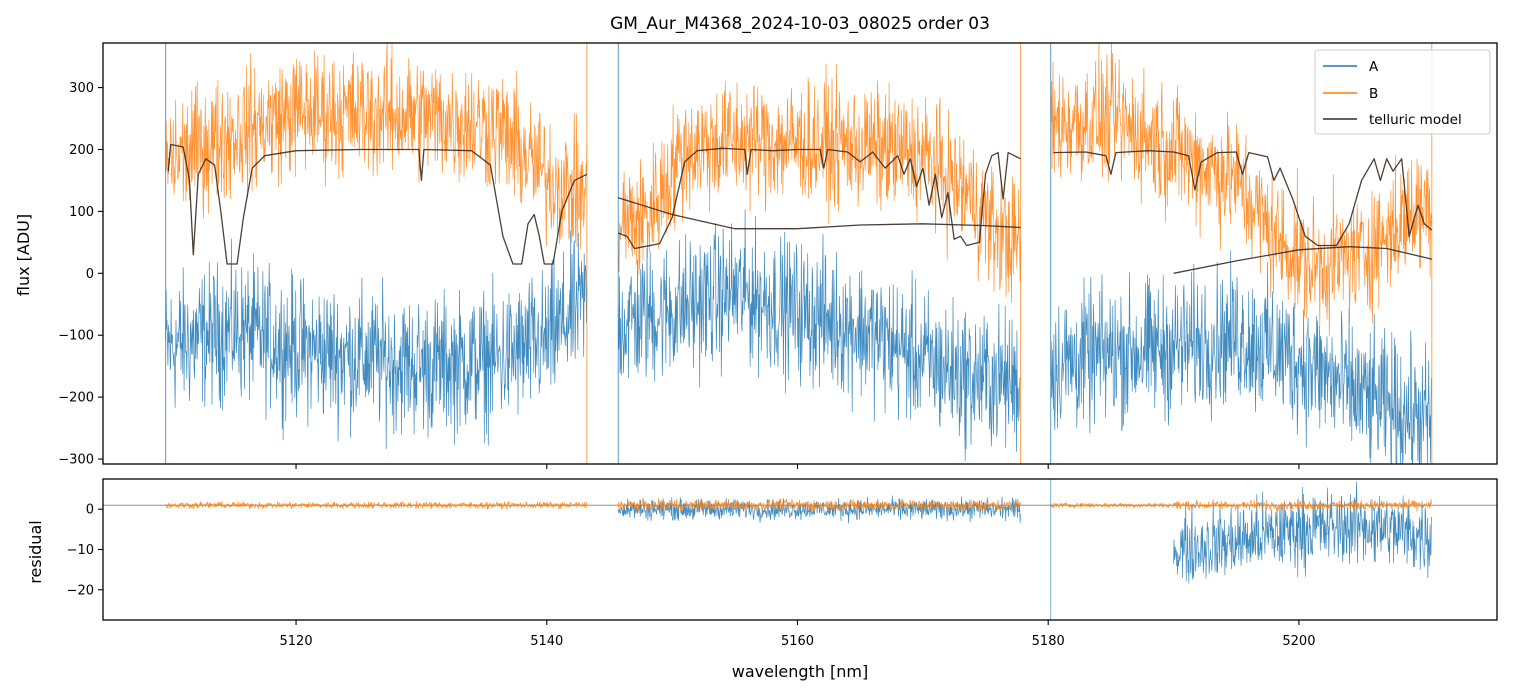 The height and width of the screenshot is (696, 1513). Describe the element at coordinates (1048, 641) in the screenshot. I see `residual-xtick-label: 5180` at that location.